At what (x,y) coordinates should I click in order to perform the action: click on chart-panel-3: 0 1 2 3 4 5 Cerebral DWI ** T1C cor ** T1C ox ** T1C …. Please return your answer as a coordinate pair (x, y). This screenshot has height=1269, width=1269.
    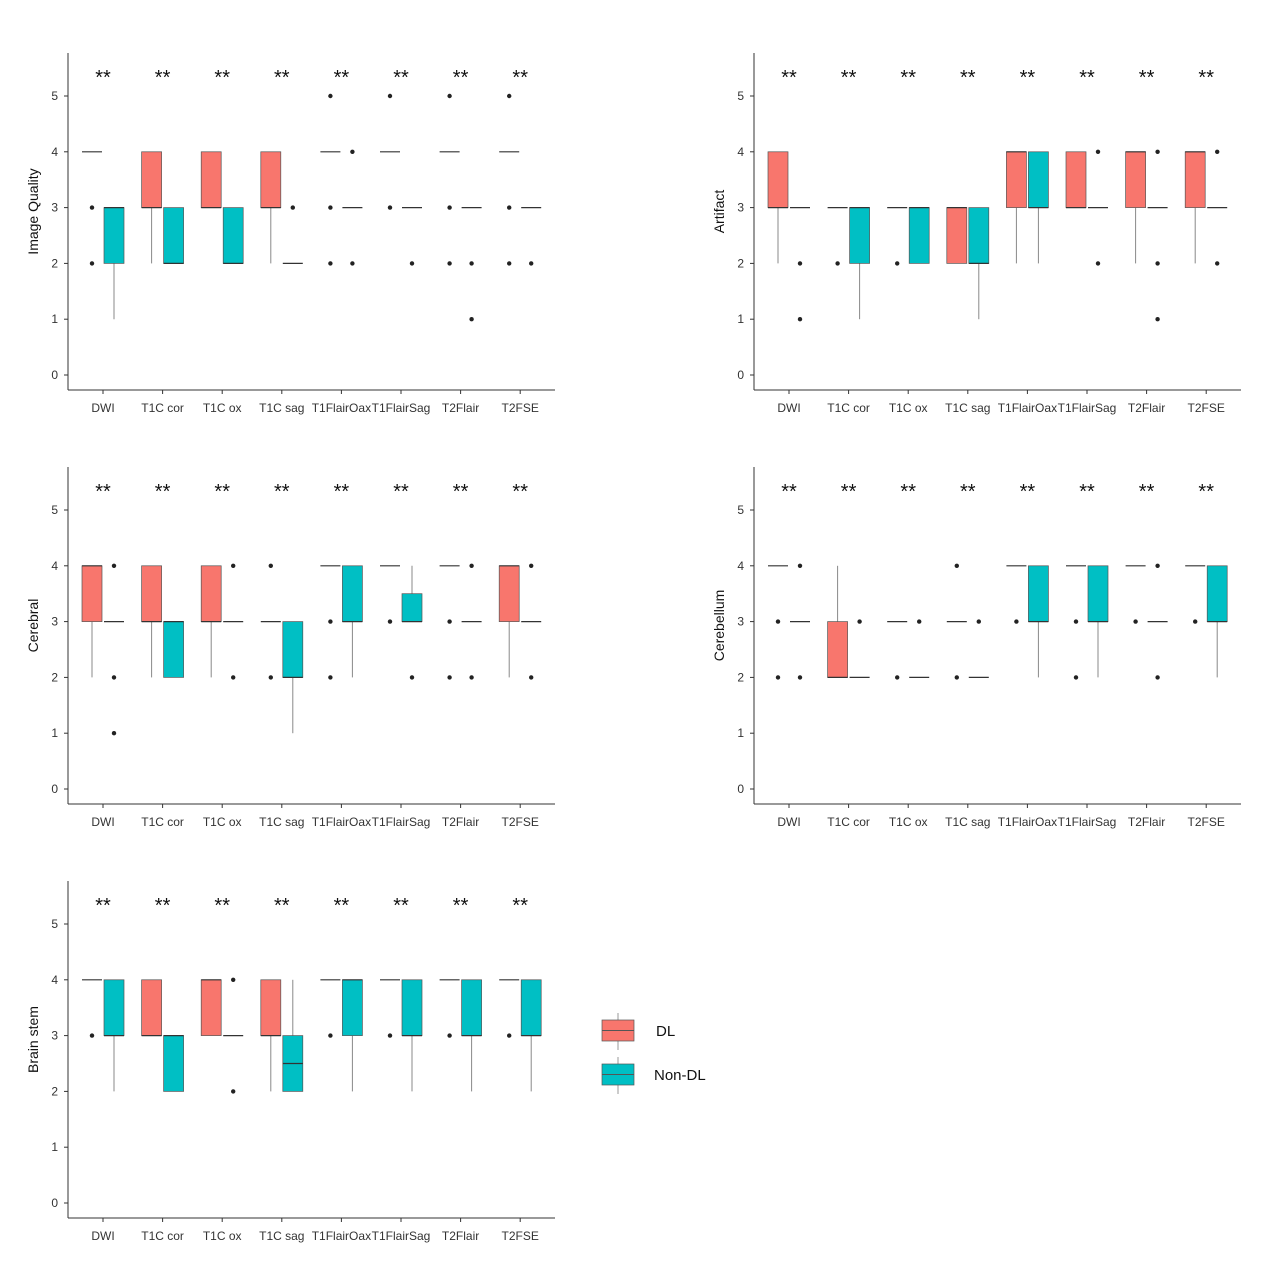
    Looking at the image, I should click on (290, 648).